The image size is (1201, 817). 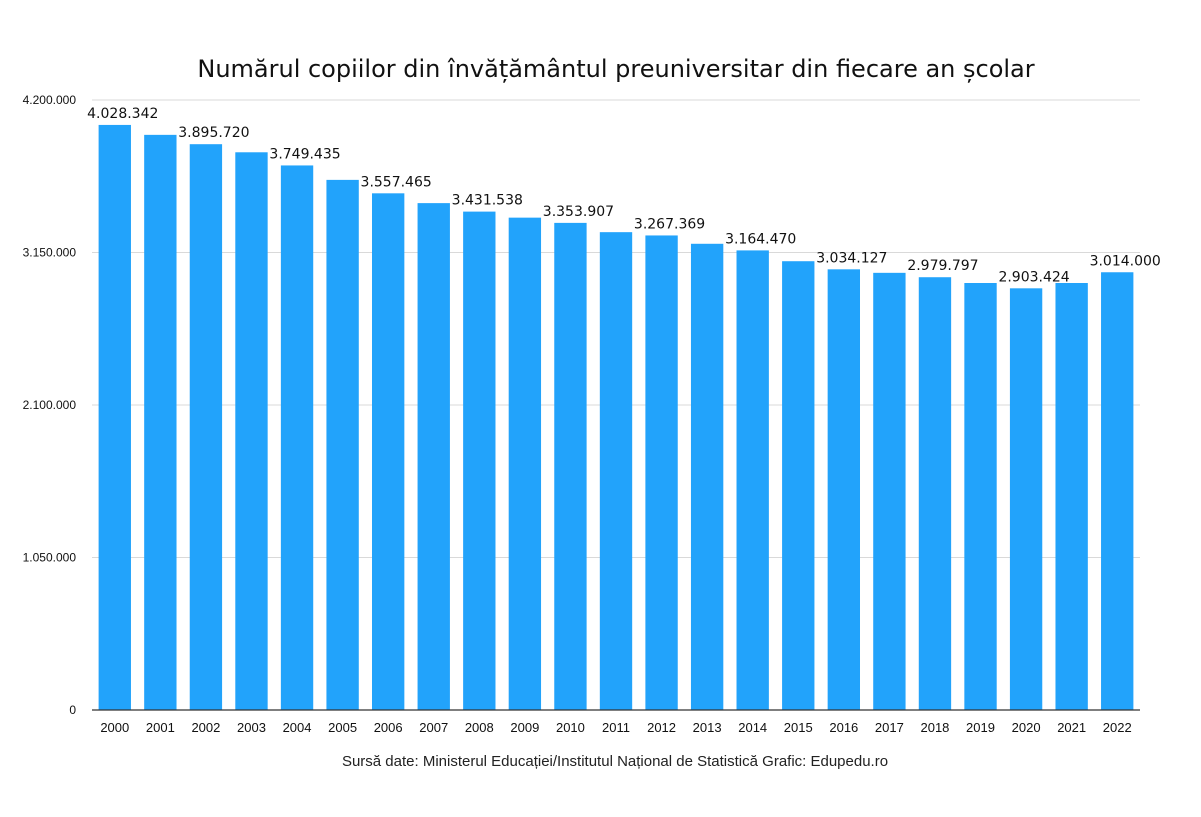 I want to click on x-tick-label: 2008, so click(x=479, y=727).